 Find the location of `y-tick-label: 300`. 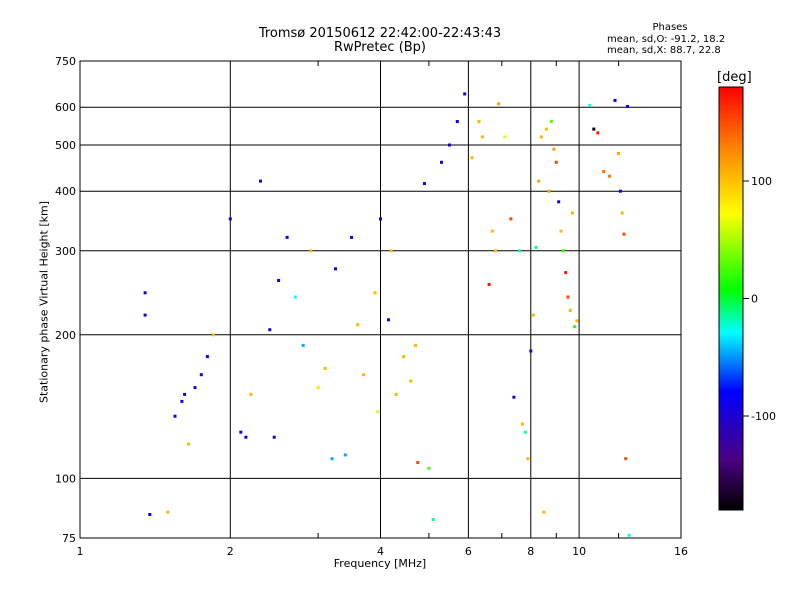

y-tick-label: 300 is located at coordinates (65, 251).